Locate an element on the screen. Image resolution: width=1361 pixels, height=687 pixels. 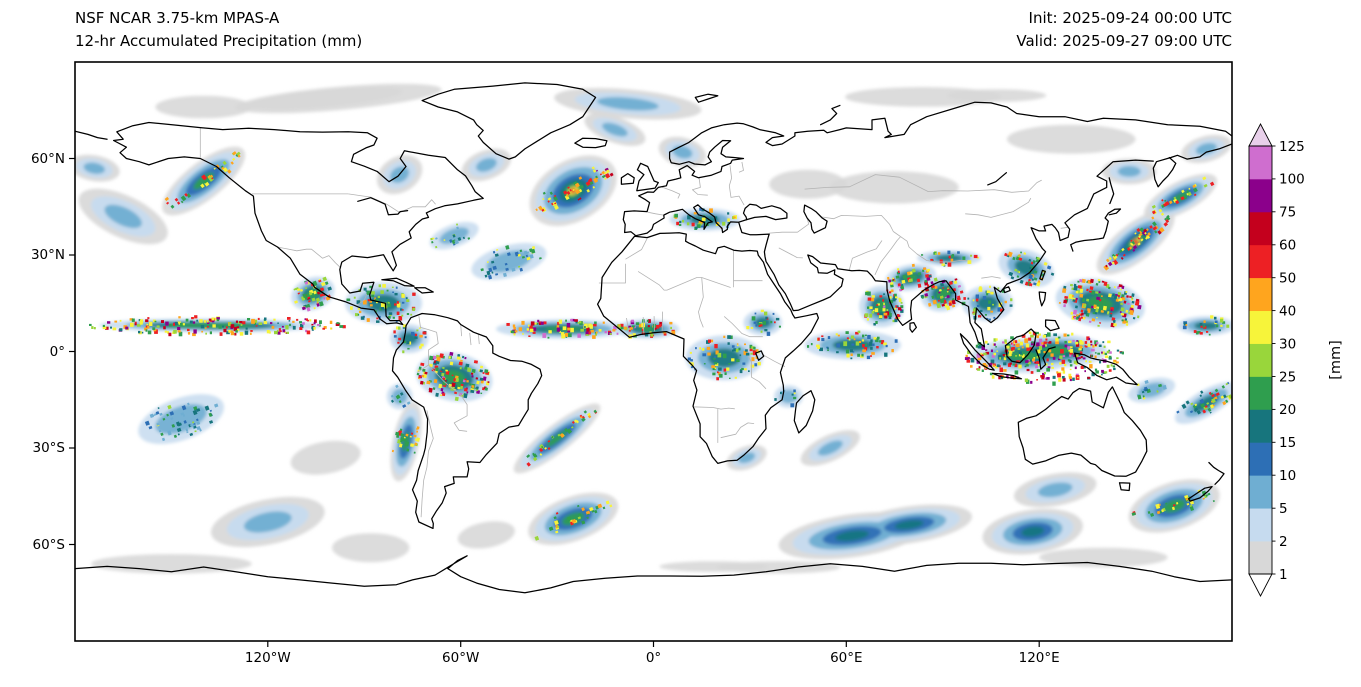
figure-title: 12-hr Accumulated Precipitation (mm) is located at coordinates (219, 41).